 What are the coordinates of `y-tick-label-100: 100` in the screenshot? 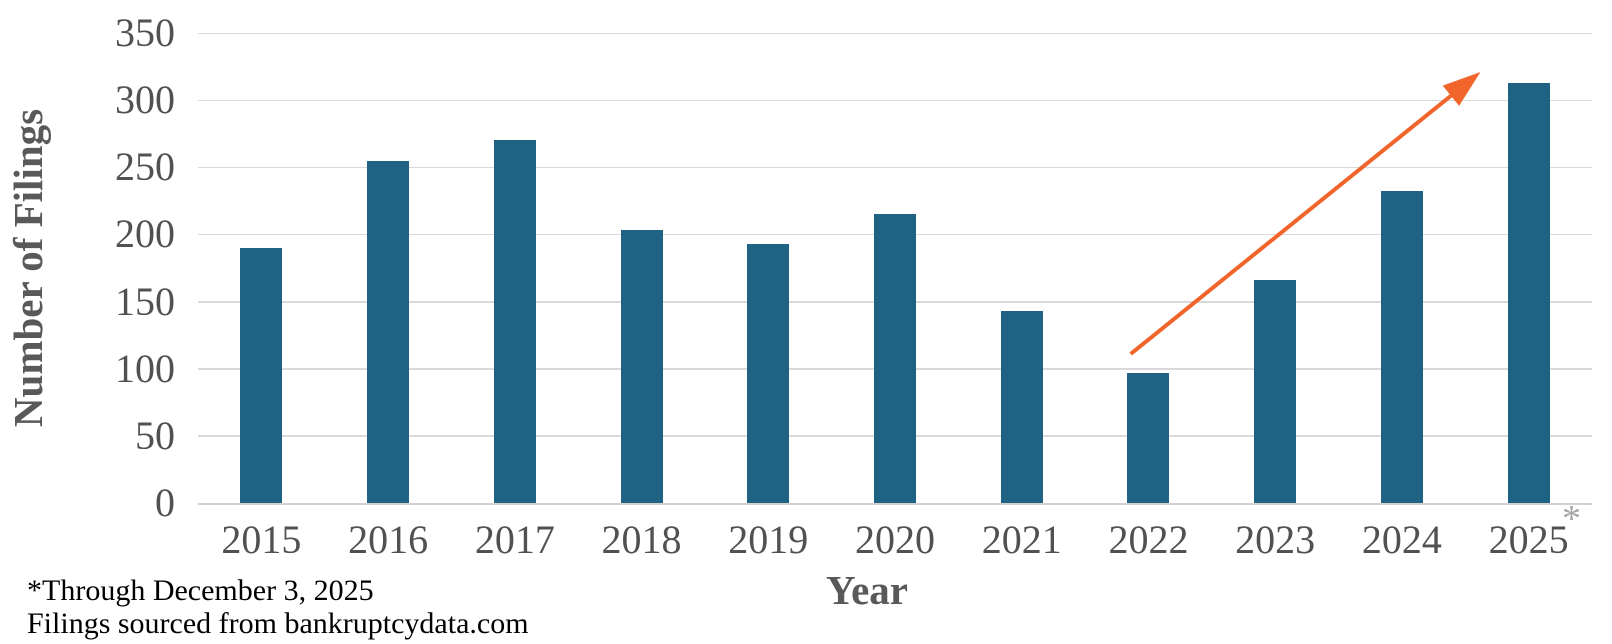 It's located at (145, 368).